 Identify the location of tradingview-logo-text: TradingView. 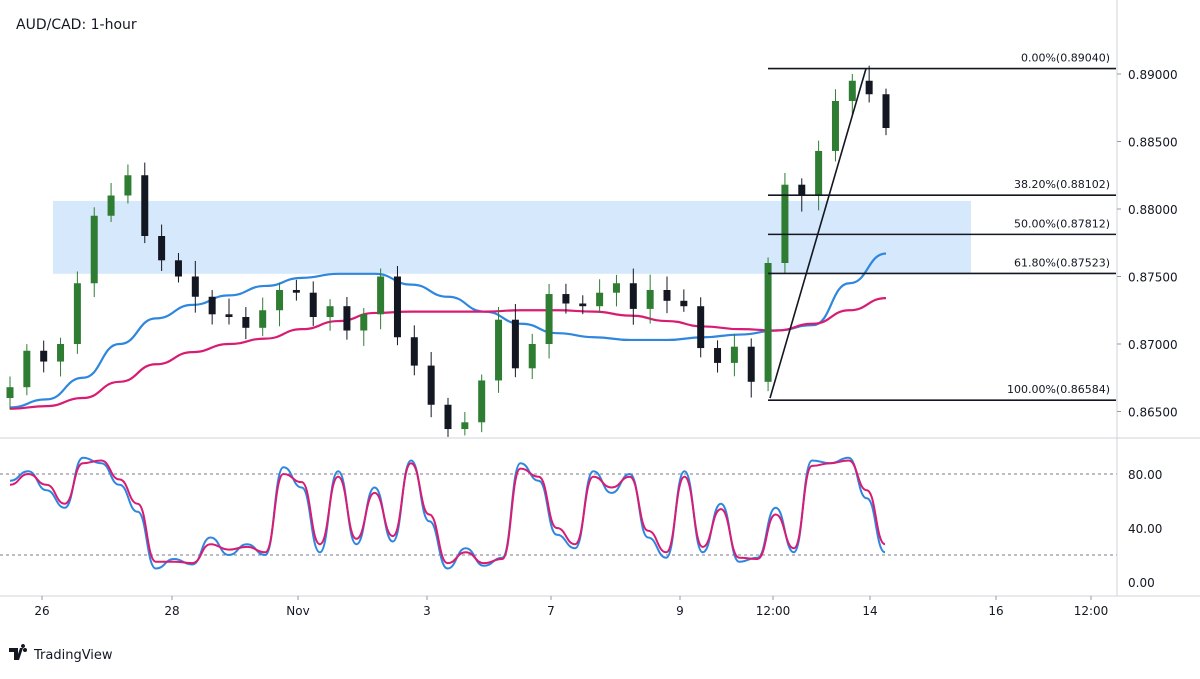
(73, 655).